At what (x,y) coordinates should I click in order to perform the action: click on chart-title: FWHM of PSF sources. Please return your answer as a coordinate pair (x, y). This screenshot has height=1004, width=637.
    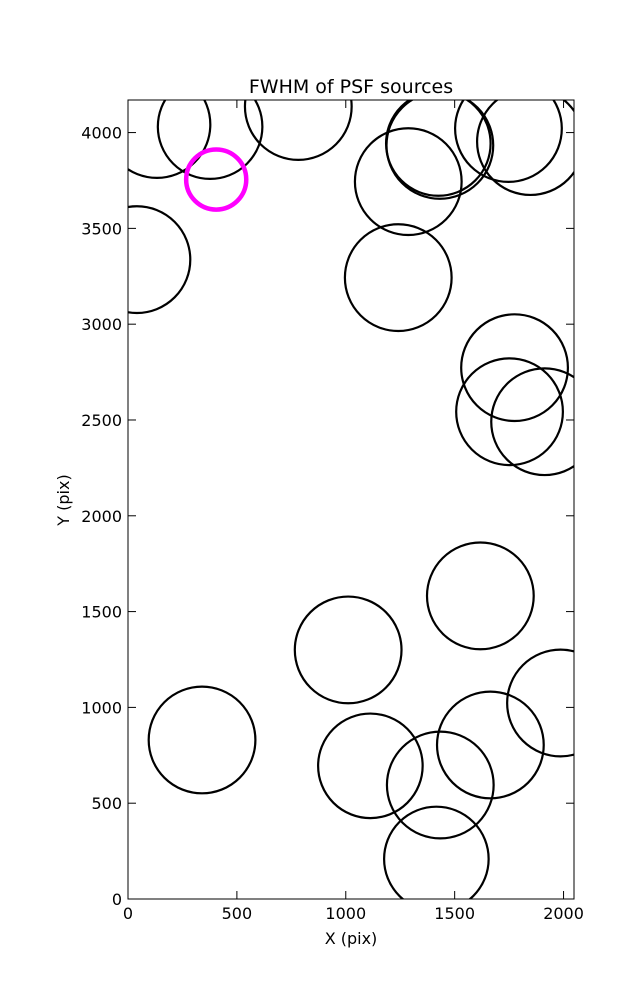
    Looking at the image, I should click on (351, 87).